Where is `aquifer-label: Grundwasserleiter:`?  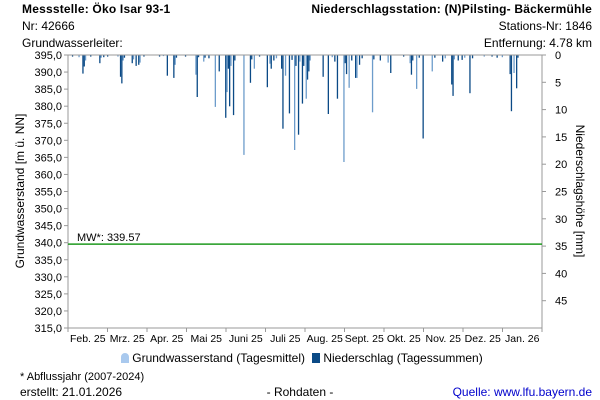
aquifer-label: Grundwasserleiter: is located at coordinates (72, 43).